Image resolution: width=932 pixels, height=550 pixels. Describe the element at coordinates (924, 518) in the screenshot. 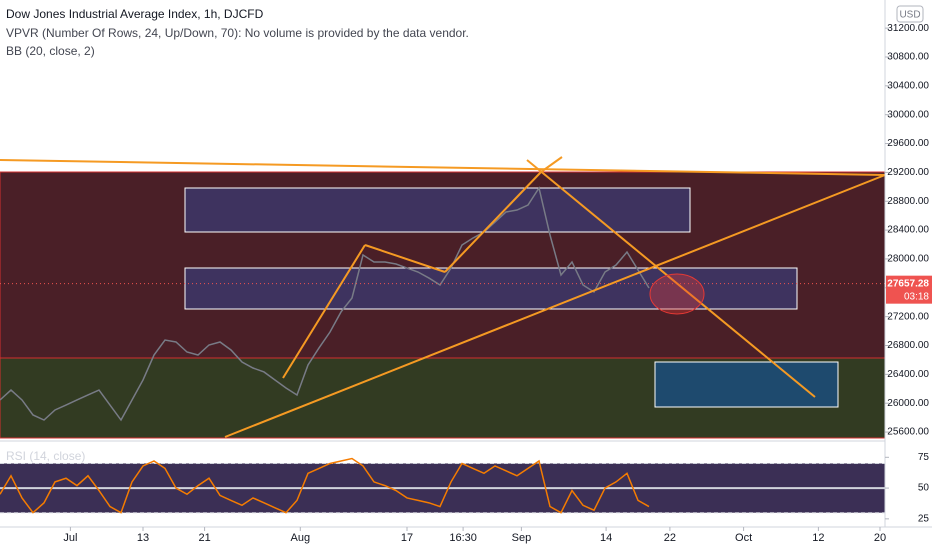

I see `y-tick-label: 25` at that location.